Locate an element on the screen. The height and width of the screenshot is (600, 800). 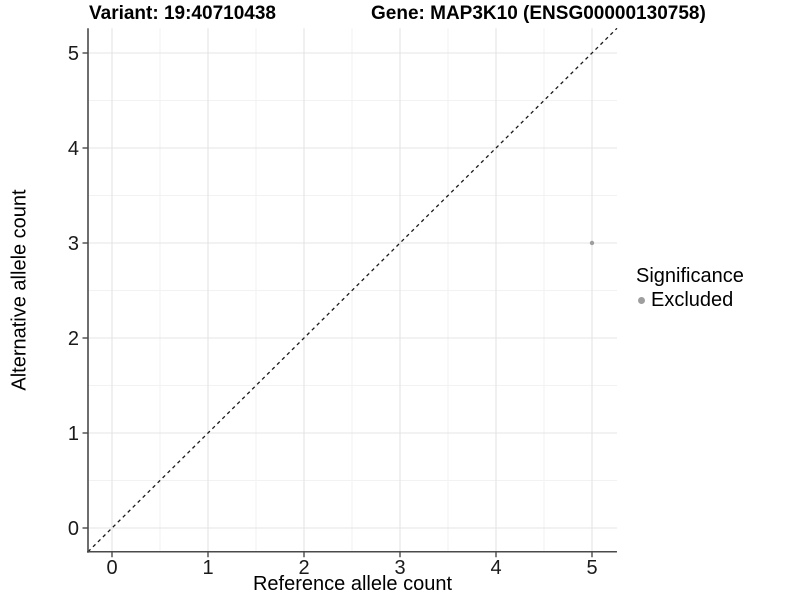
x-tick-label: 2 is located at coordinates (303, 568).